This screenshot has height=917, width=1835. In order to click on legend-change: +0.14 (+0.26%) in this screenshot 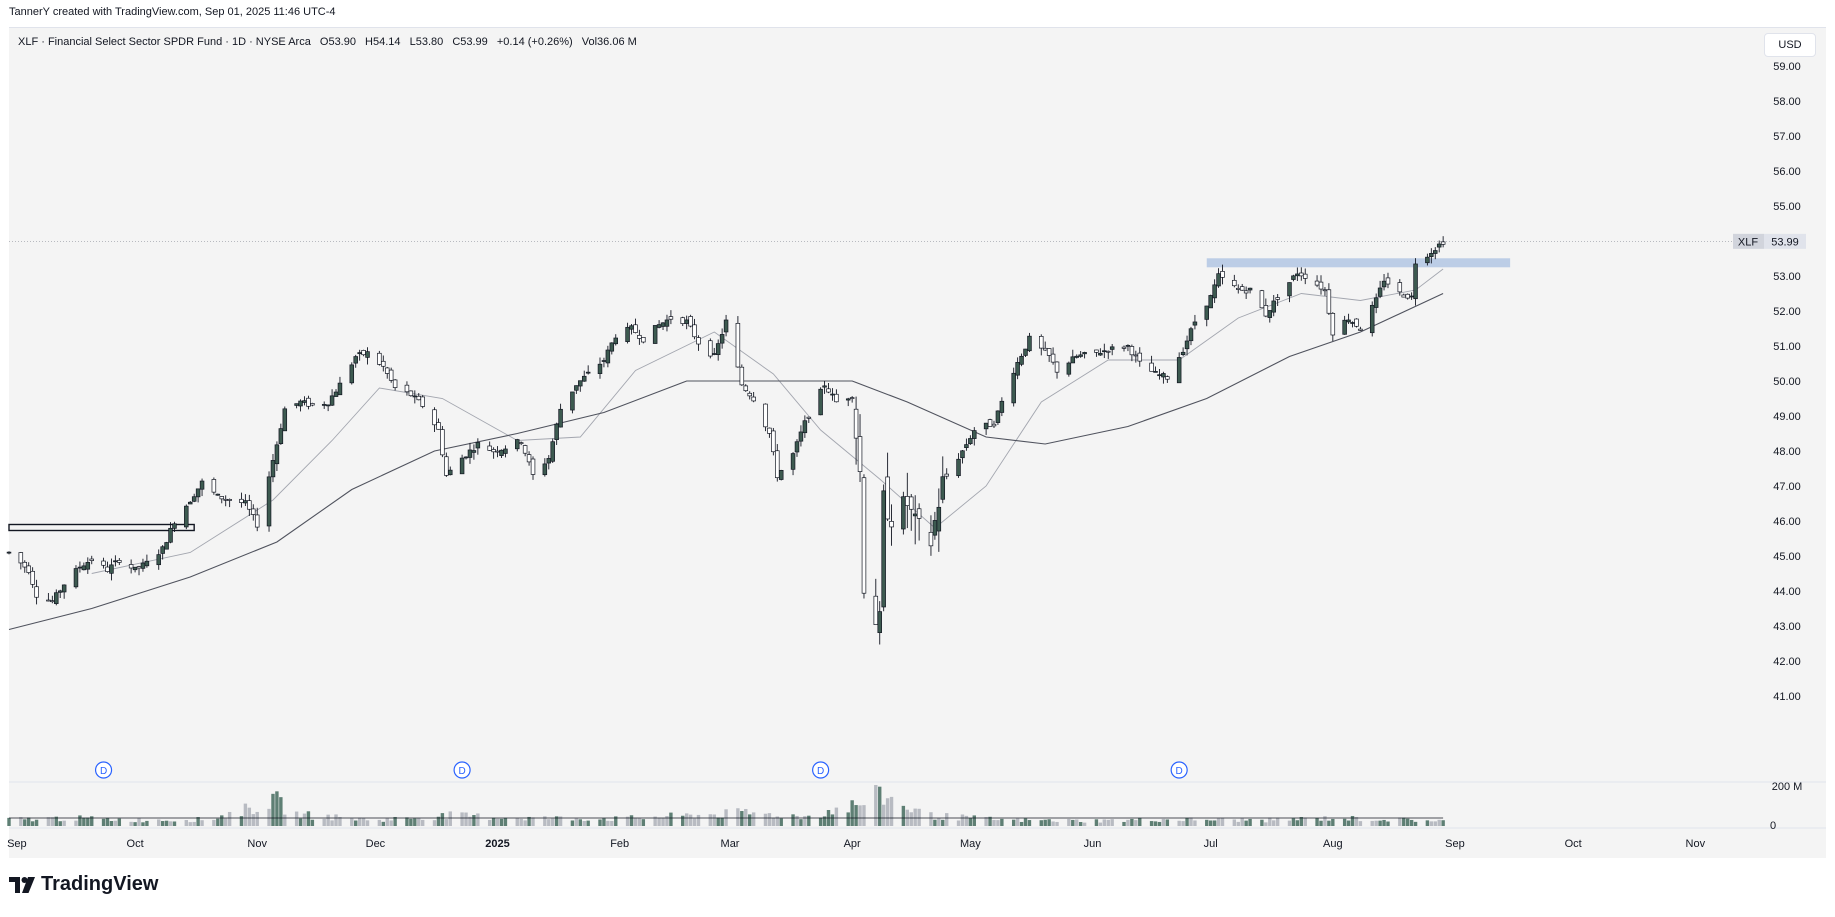, I will do `click(534, 42)`.